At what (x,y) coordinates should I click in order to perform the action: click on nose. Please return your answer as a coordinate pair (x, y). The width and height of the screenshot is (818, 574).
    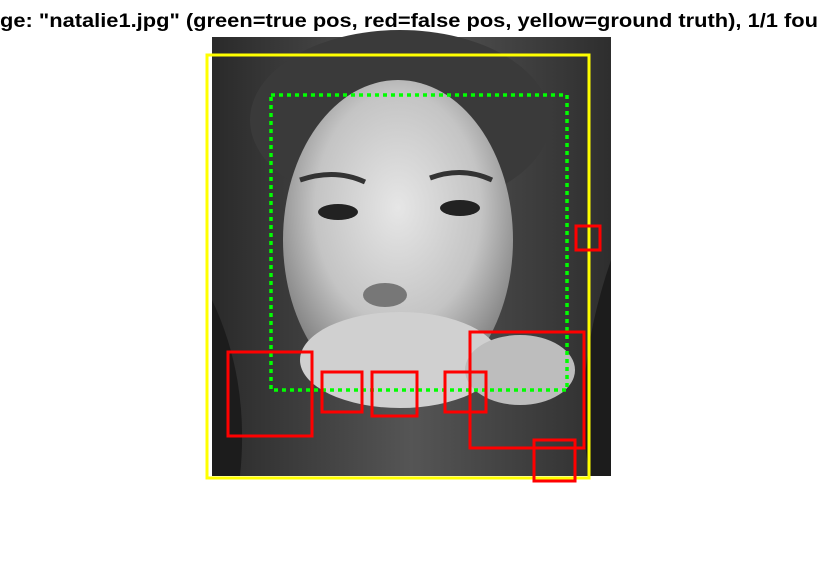
    Looking at the image, I should click on (385, 295).